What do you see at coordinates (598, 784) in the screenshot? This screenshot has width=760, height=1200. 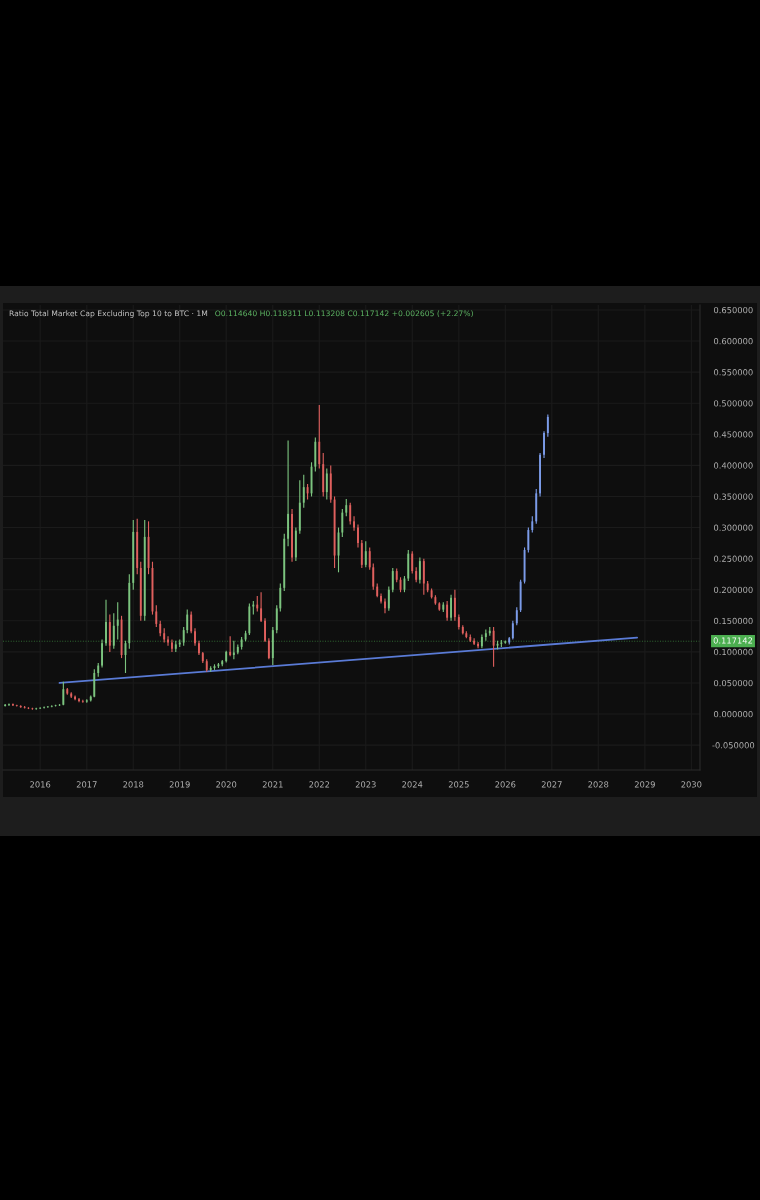 I see `x-tick-label: 2028` at bounding box center [598, 784].